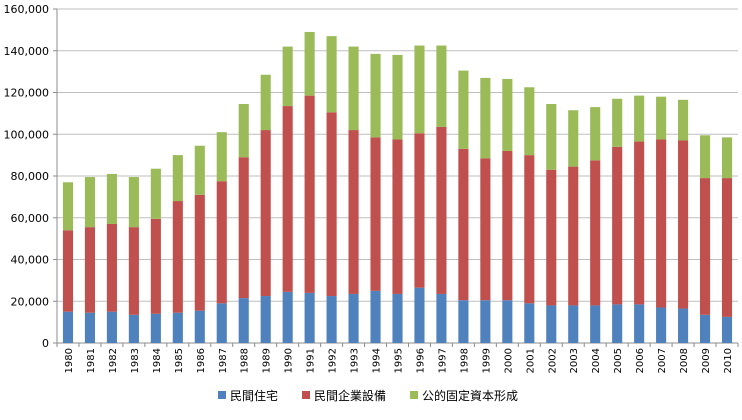 The height and width of the screenshot is (420, 742). What do you see at coordinates (640, 360) in the screenshot?
I see `x-axis-tick-label: 2006` at bounding box center [640, 360].